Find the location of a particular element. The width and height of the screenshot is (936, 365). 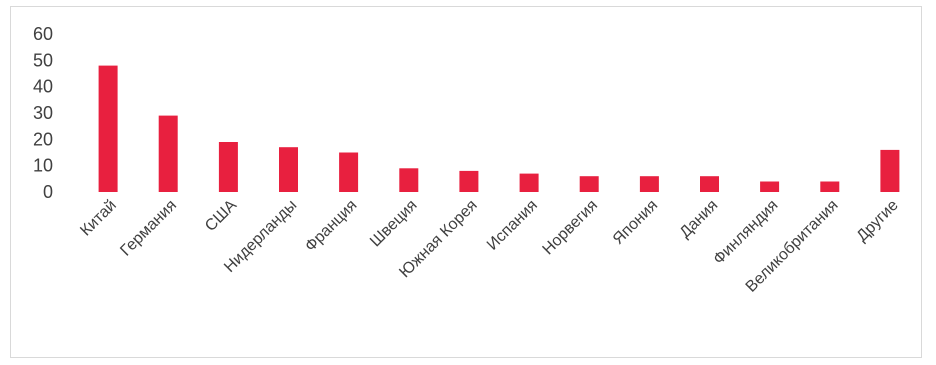

y-tick-label: 10 is located at coordinates (43, 166).